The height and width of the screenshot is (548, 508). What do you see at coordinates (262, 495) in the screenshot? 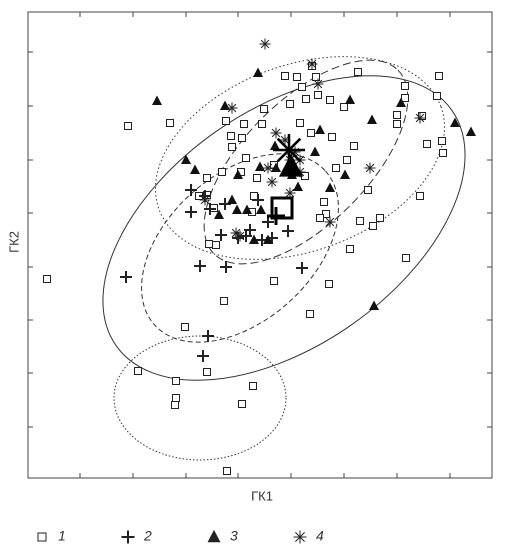
I see `x-axis-label: ГК1` at bounding box center [262, 495].